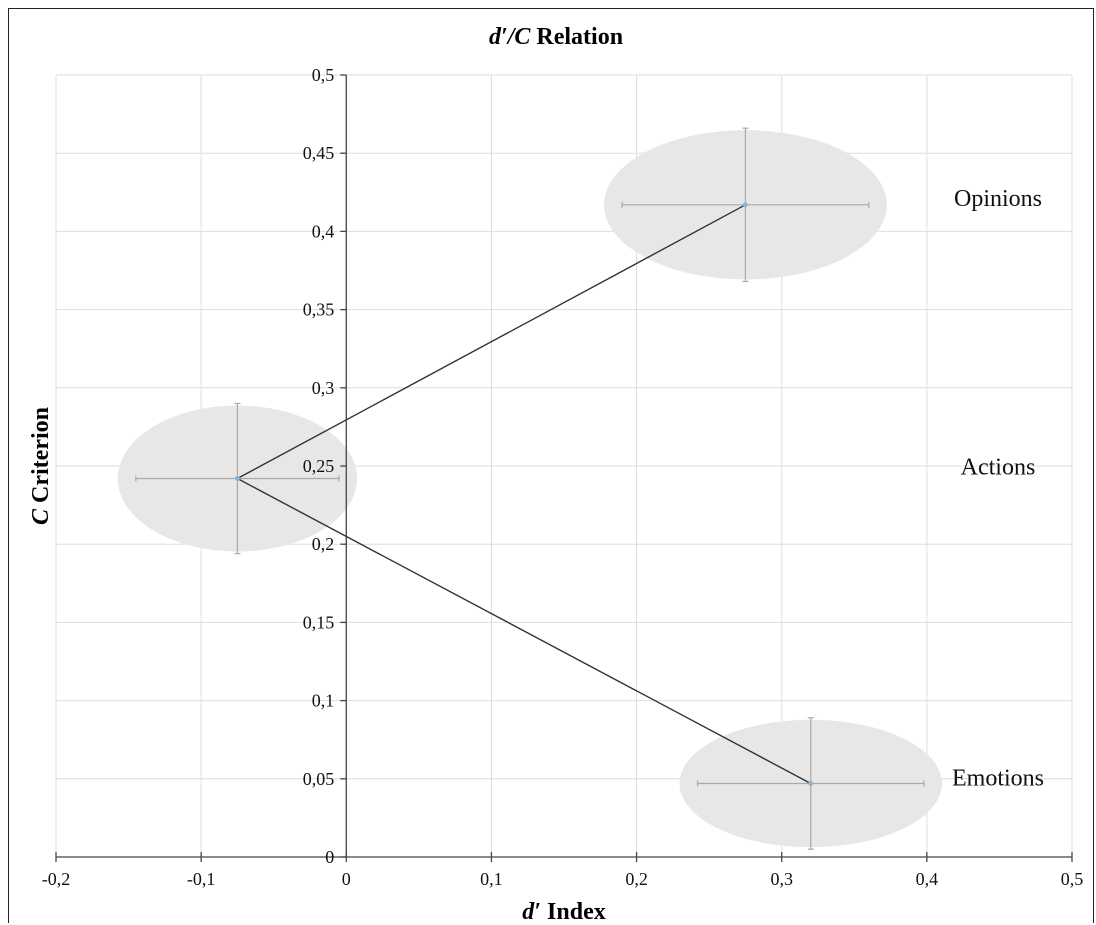 This screenshot has height=925, width=1096. What do you see at coordinates (927, 879) in the screenshot?
I see `x-tick-label-6: 0,4` at bounding box center [927, 879].